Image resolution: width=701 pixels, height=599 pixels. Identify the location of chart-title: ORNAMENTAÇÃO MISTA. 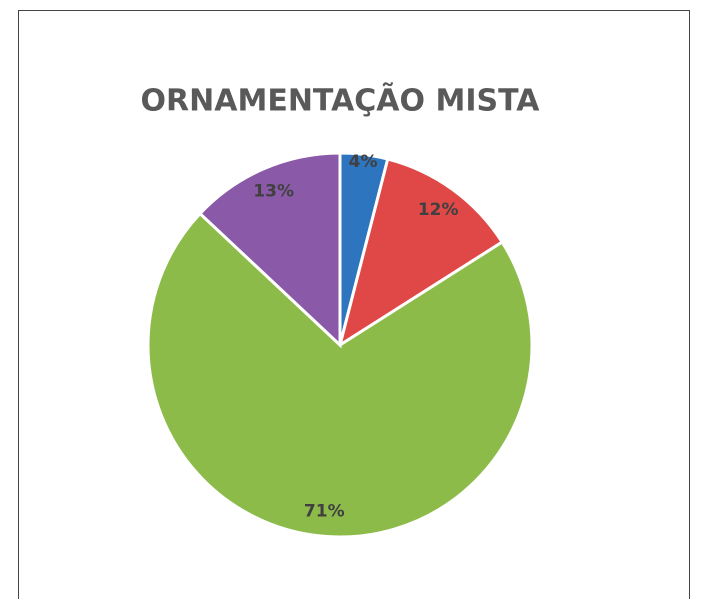
(341, 100).